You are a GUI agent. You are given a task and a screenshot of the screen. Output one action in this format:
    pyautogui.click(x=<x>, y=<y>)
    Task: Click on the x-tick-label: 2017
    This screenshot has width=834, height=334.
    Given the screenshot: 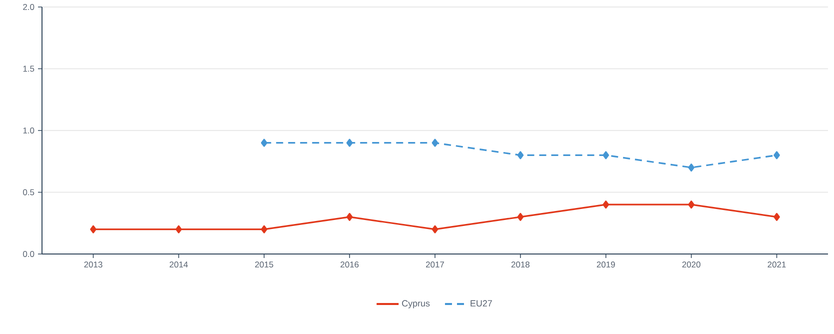 What is the action you would take?
    pyautogui.click(x=435, y=265)
    